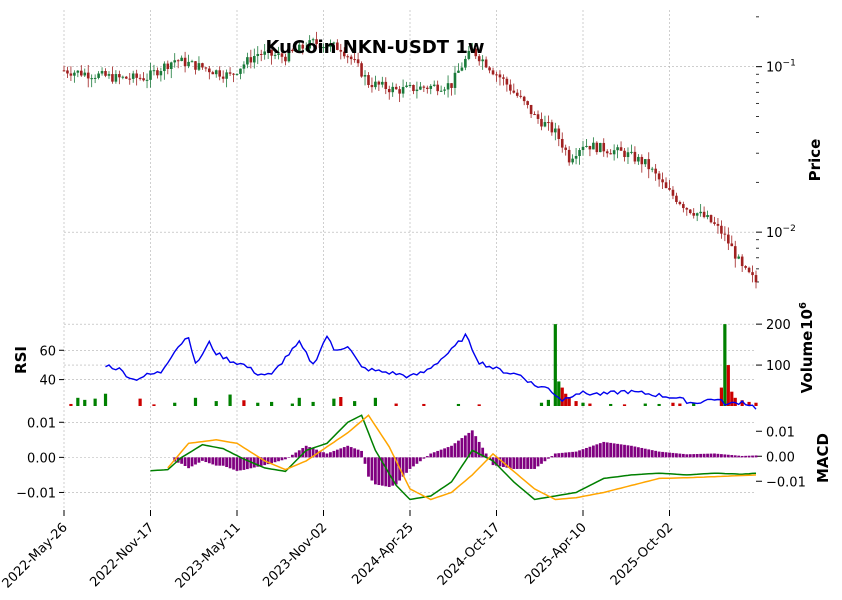 The image size is (842, 600). Describe the element at coordinates (41, 423) in the screenshot. I see `macd-left-tick-label: 0.01` at that location.